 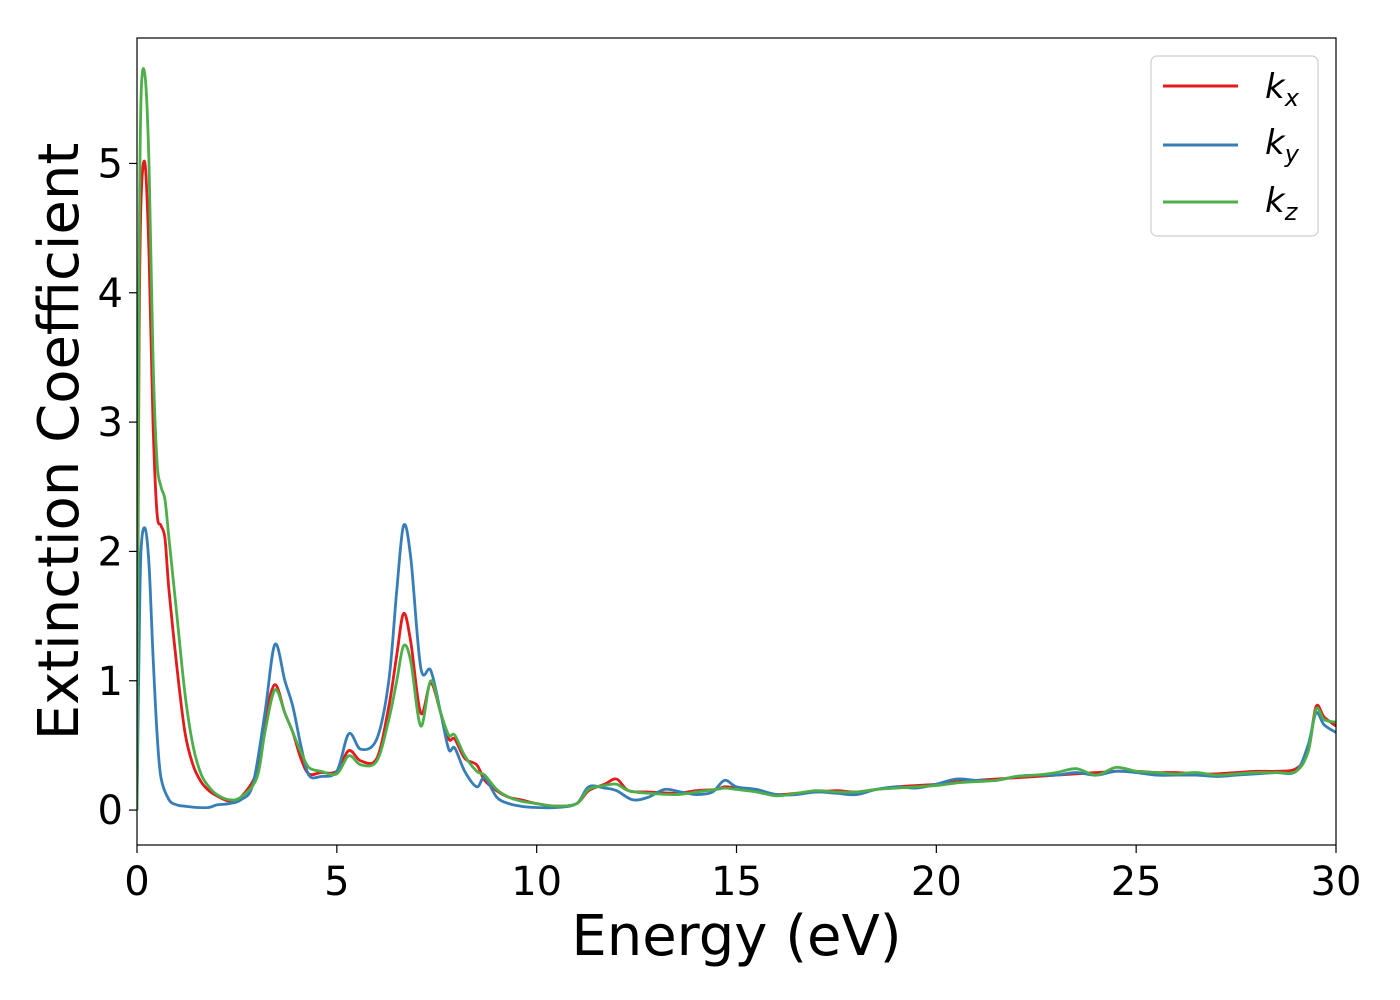 I want to click on x-tick-label: 15, so click(x=736, y=882).